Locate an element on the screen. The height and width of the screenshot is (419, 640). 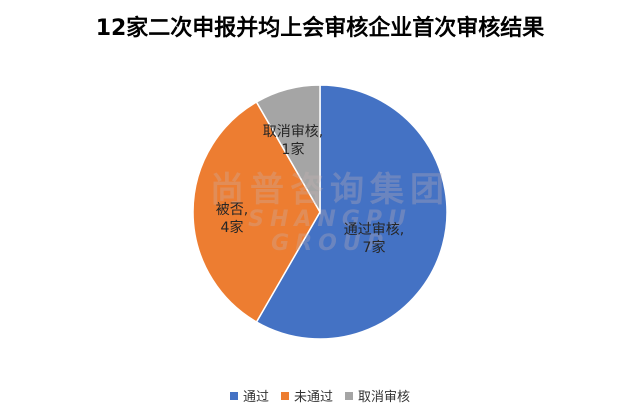
legend-swatch-fail is located at coordinates (284, 395).